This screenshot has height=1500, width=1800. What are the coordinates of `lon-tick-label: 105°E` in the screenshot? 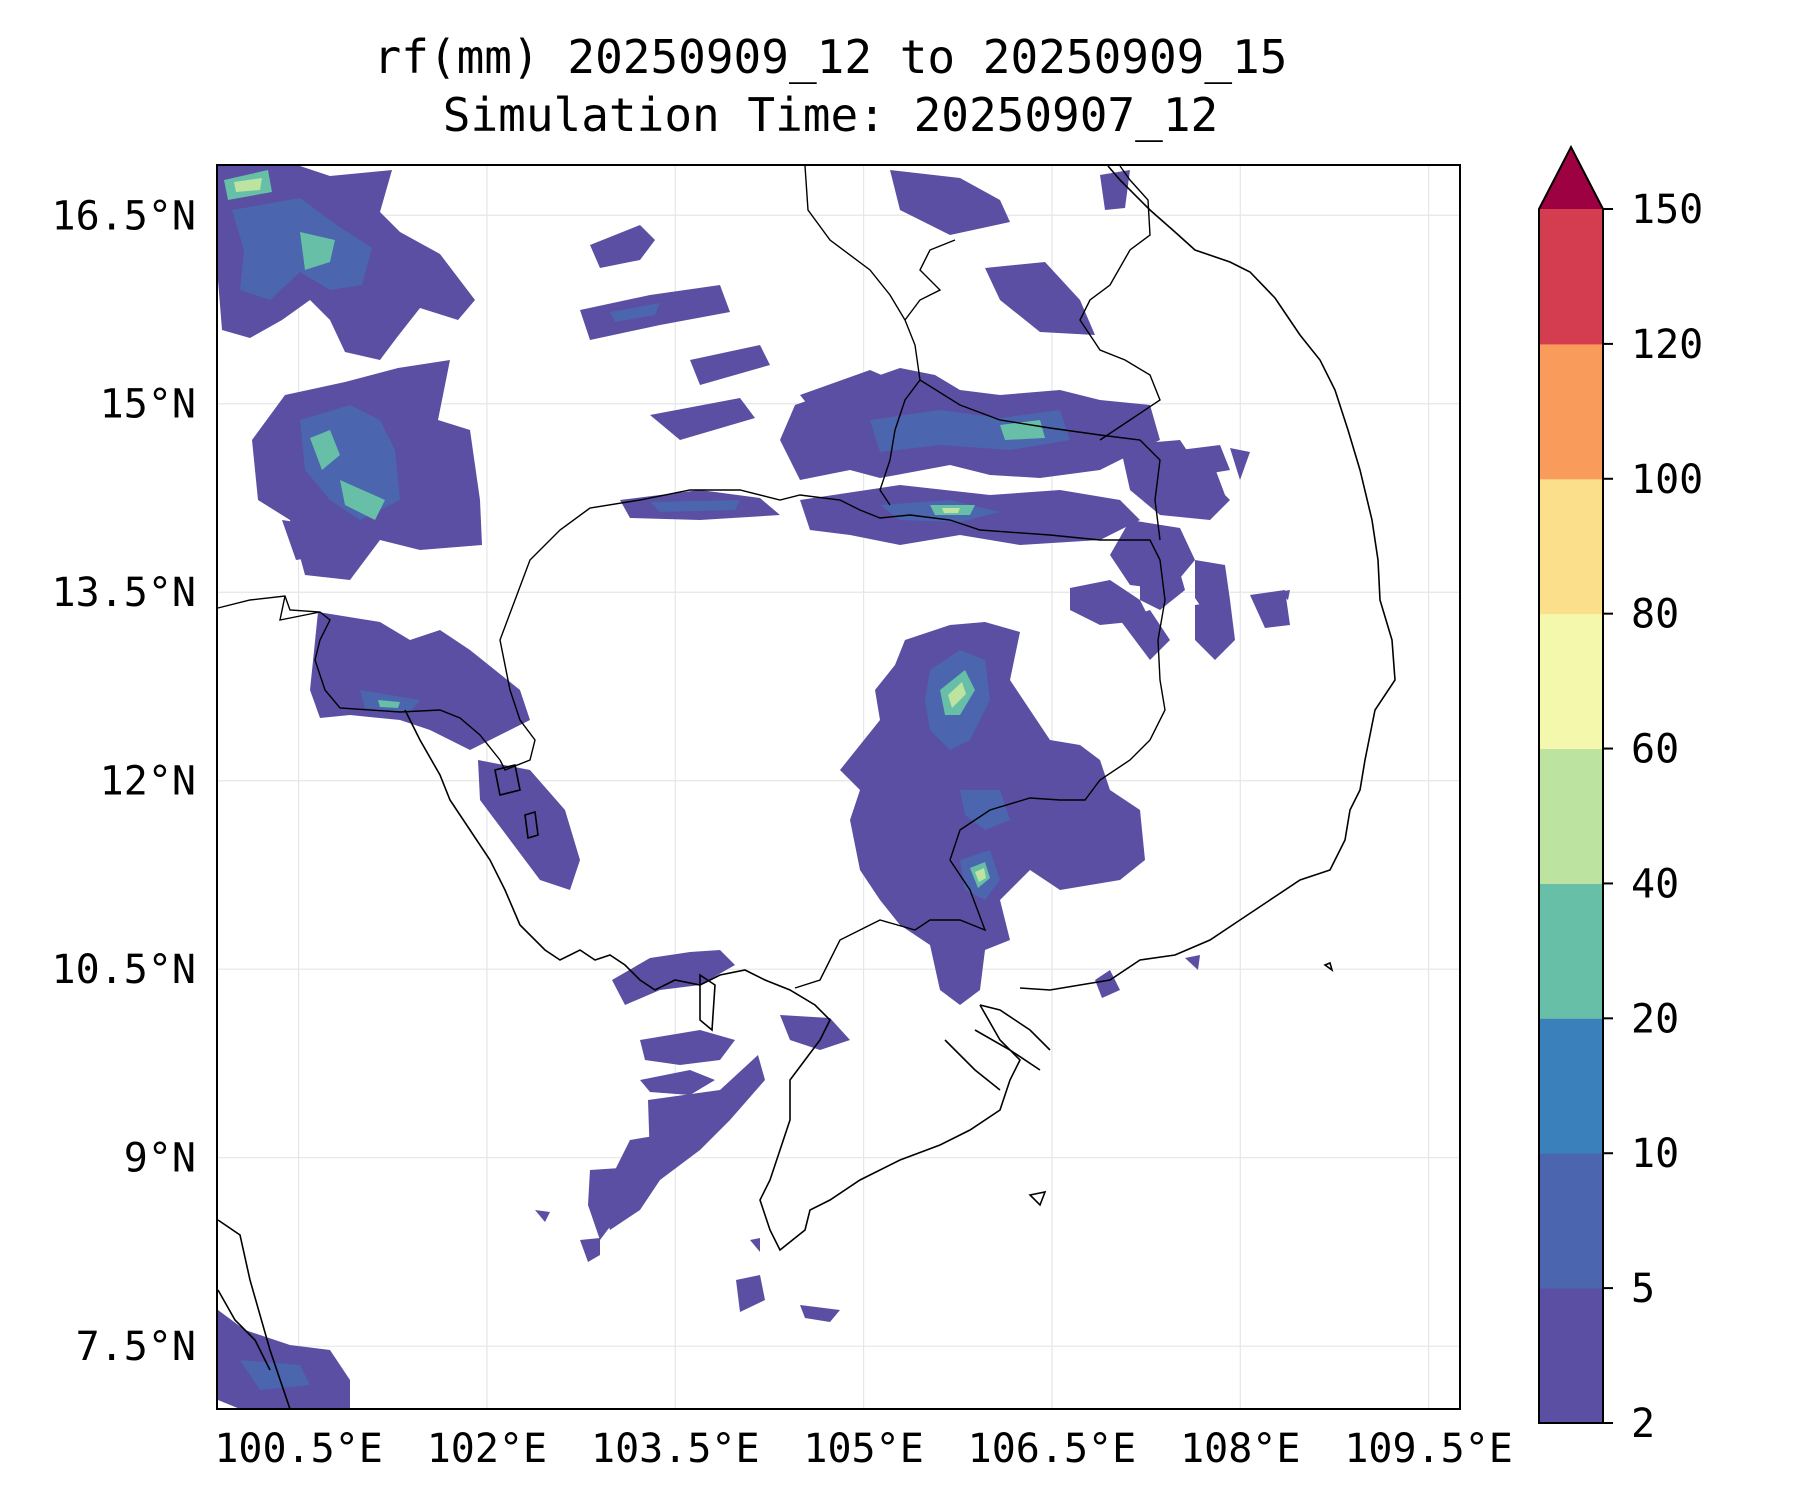 It's located at (863, 1449).